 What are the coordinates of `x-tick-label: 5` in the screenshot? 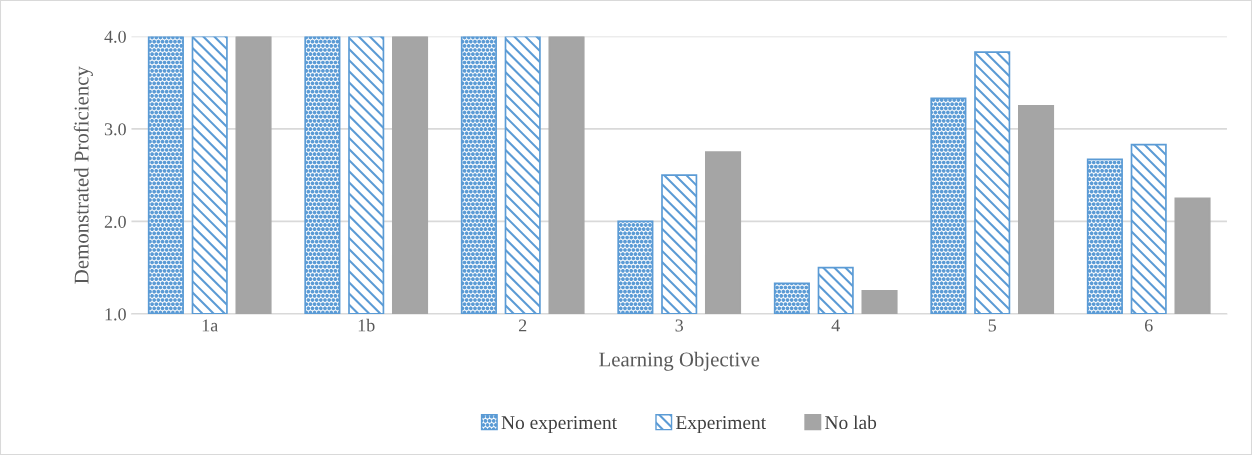 It's located at (992, 325).